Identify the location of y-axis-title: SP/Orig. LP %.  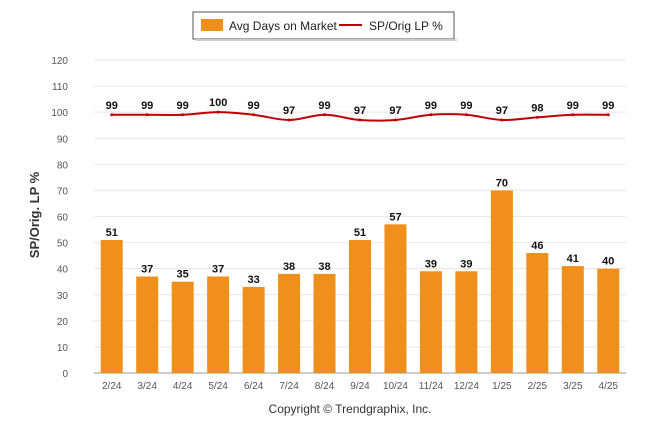
(34, 214).